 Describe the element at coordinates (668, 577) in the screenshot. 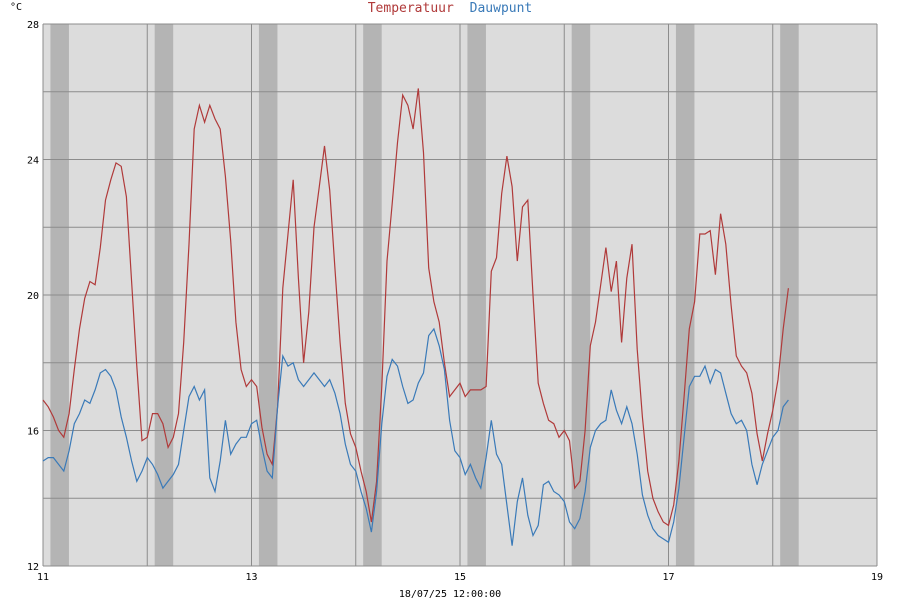

I see `x-tick-label-17: 17` at that location.